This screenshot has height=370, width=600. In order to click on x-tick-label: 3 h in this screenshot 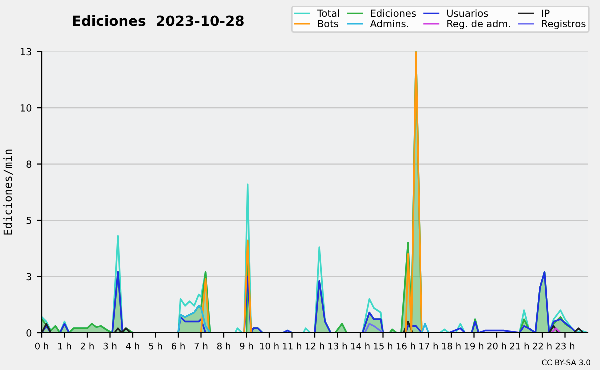, I will do `click(110, 346)`.